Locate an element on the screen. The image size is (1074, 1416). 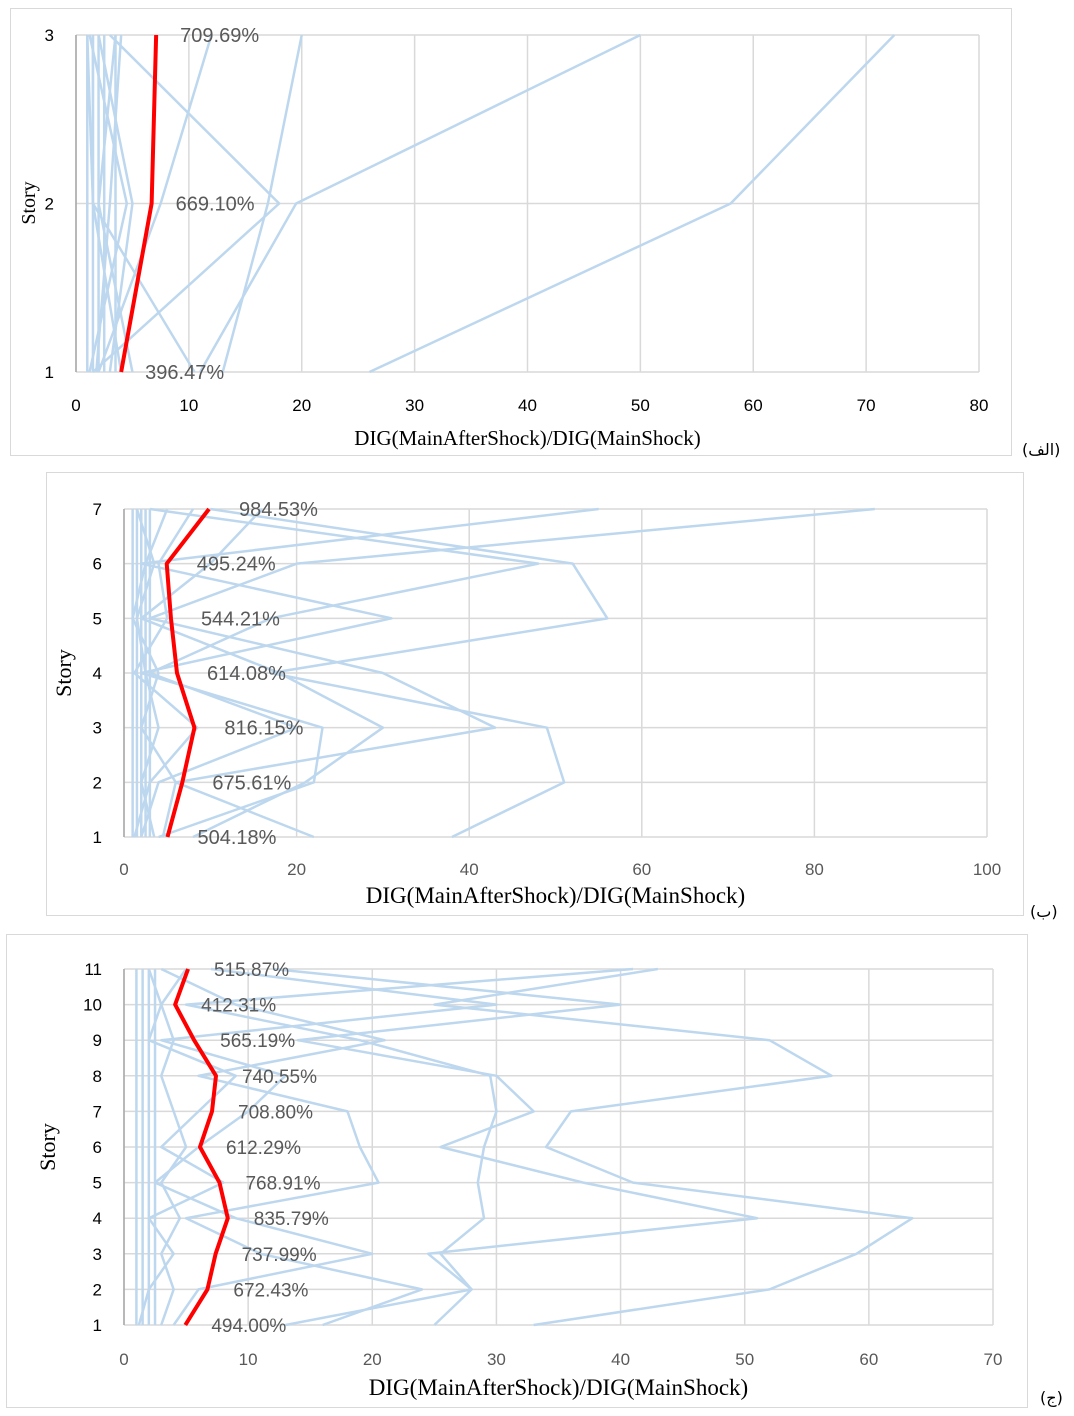
data-label: 835.79% is located at coordinates (291, 1219).